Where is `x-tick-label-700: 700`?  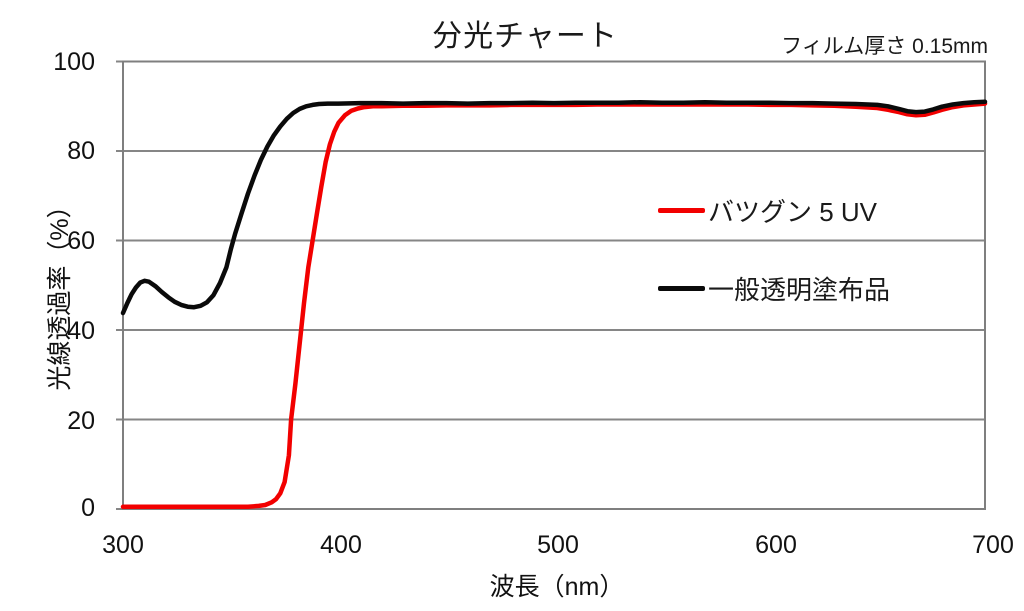 x-tick-label-700: 700 is located at coordinates (993, 545).